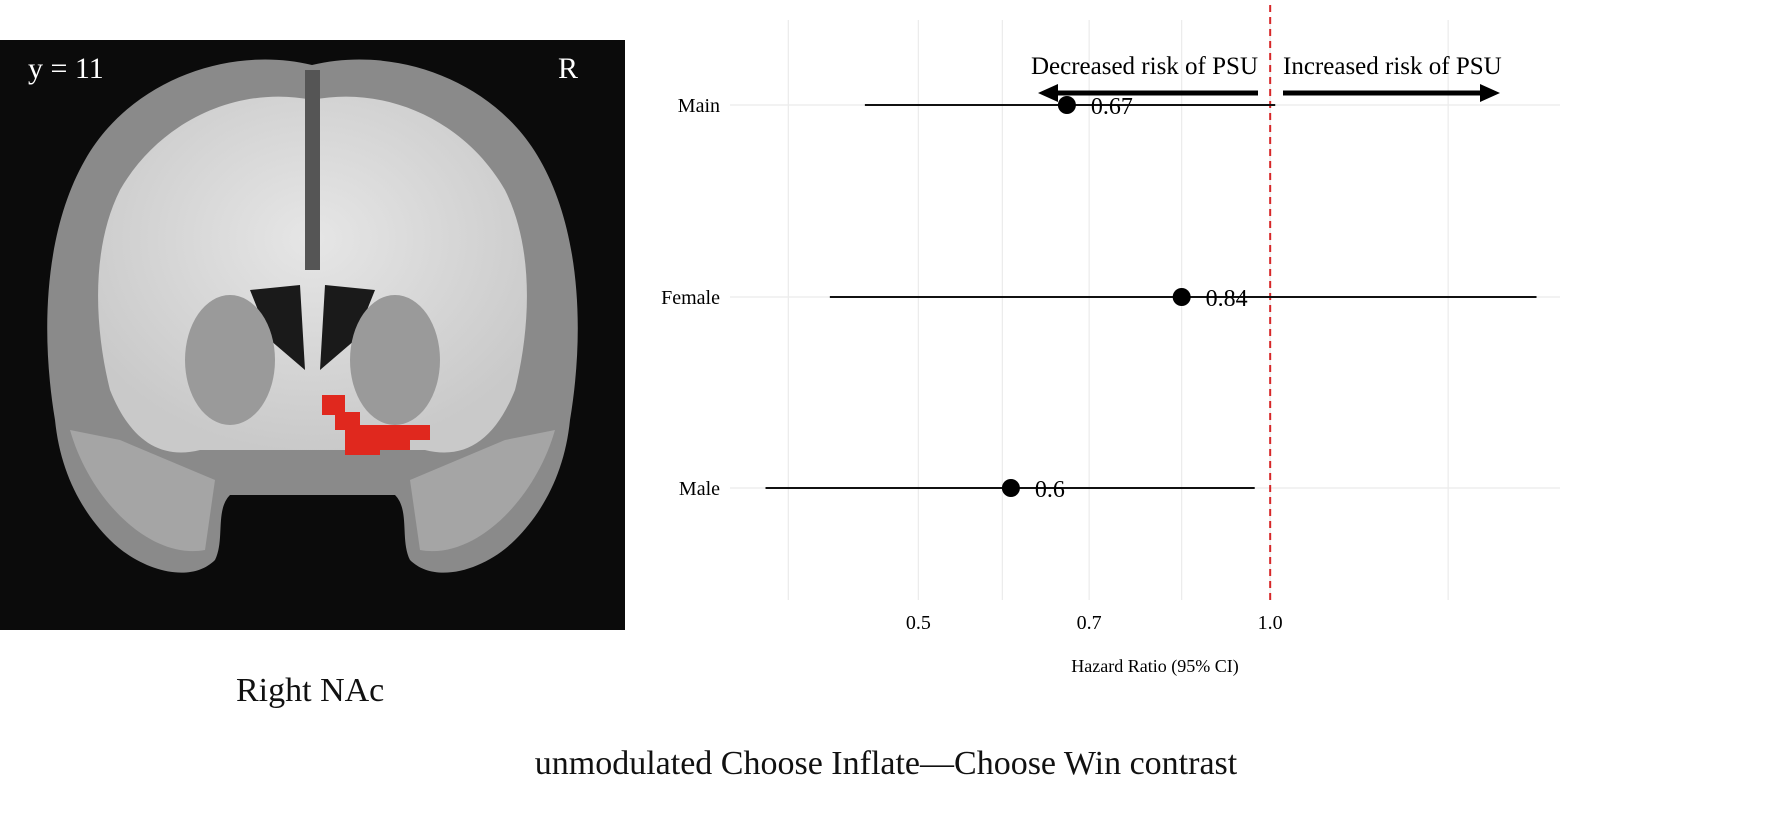 The width and height of the screenshot is (1772, 826). I want to click on row-label: Main, so click(699, 106).